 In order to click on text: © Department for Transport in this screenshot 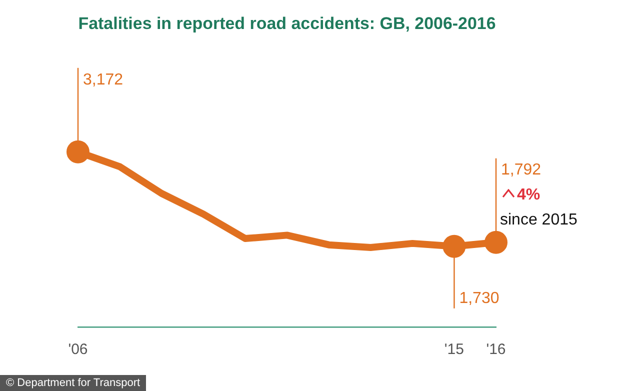, I will do `click(73, 383)`.